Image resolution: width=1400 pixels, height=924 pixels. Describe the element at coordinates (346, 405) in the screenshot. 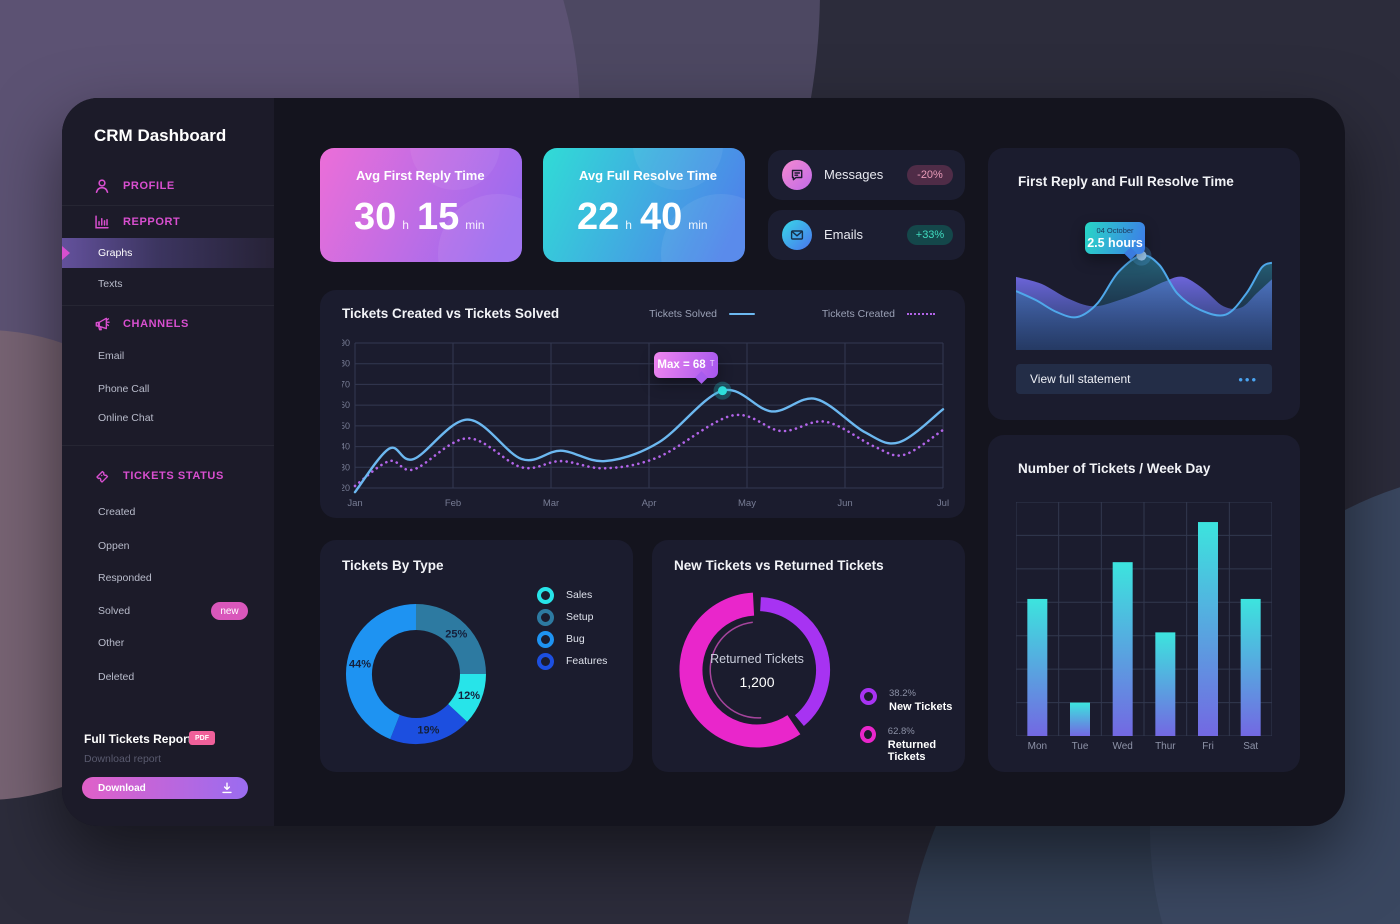

I see `svg-text: 60` at that location.